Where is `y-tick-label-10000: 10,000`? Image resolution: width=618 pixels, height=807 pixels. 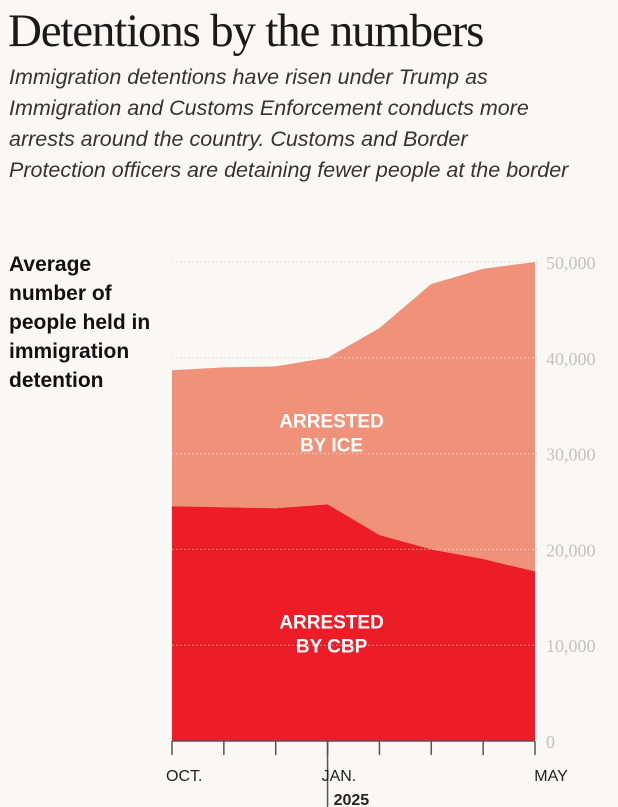 y-tick-label-10000: 10,000 is located at coordinates (571, 646).